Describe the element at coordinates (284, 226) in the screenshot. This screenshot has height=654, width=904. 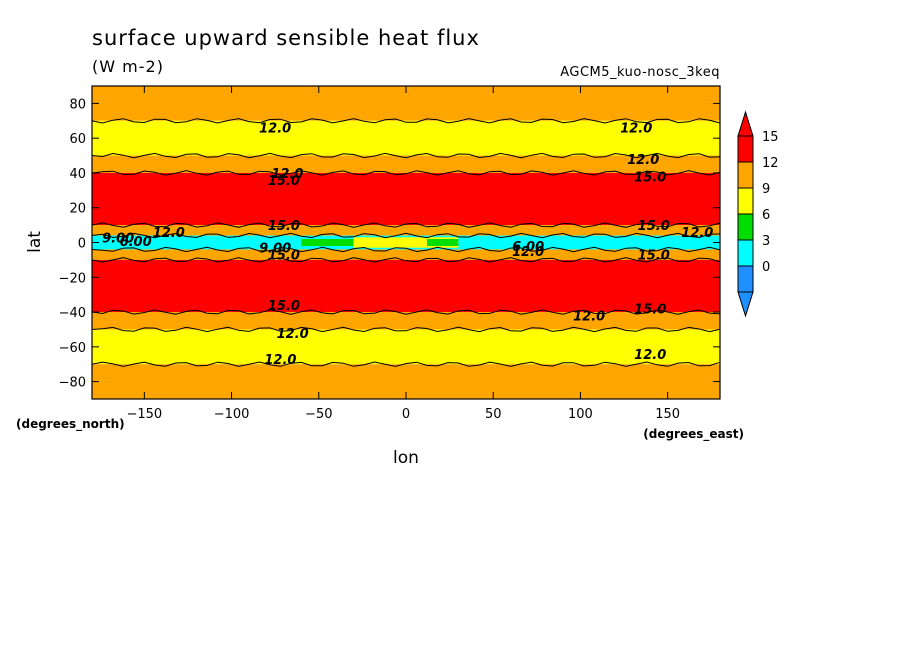
I see `contour-label-6: 15.0` at that location.